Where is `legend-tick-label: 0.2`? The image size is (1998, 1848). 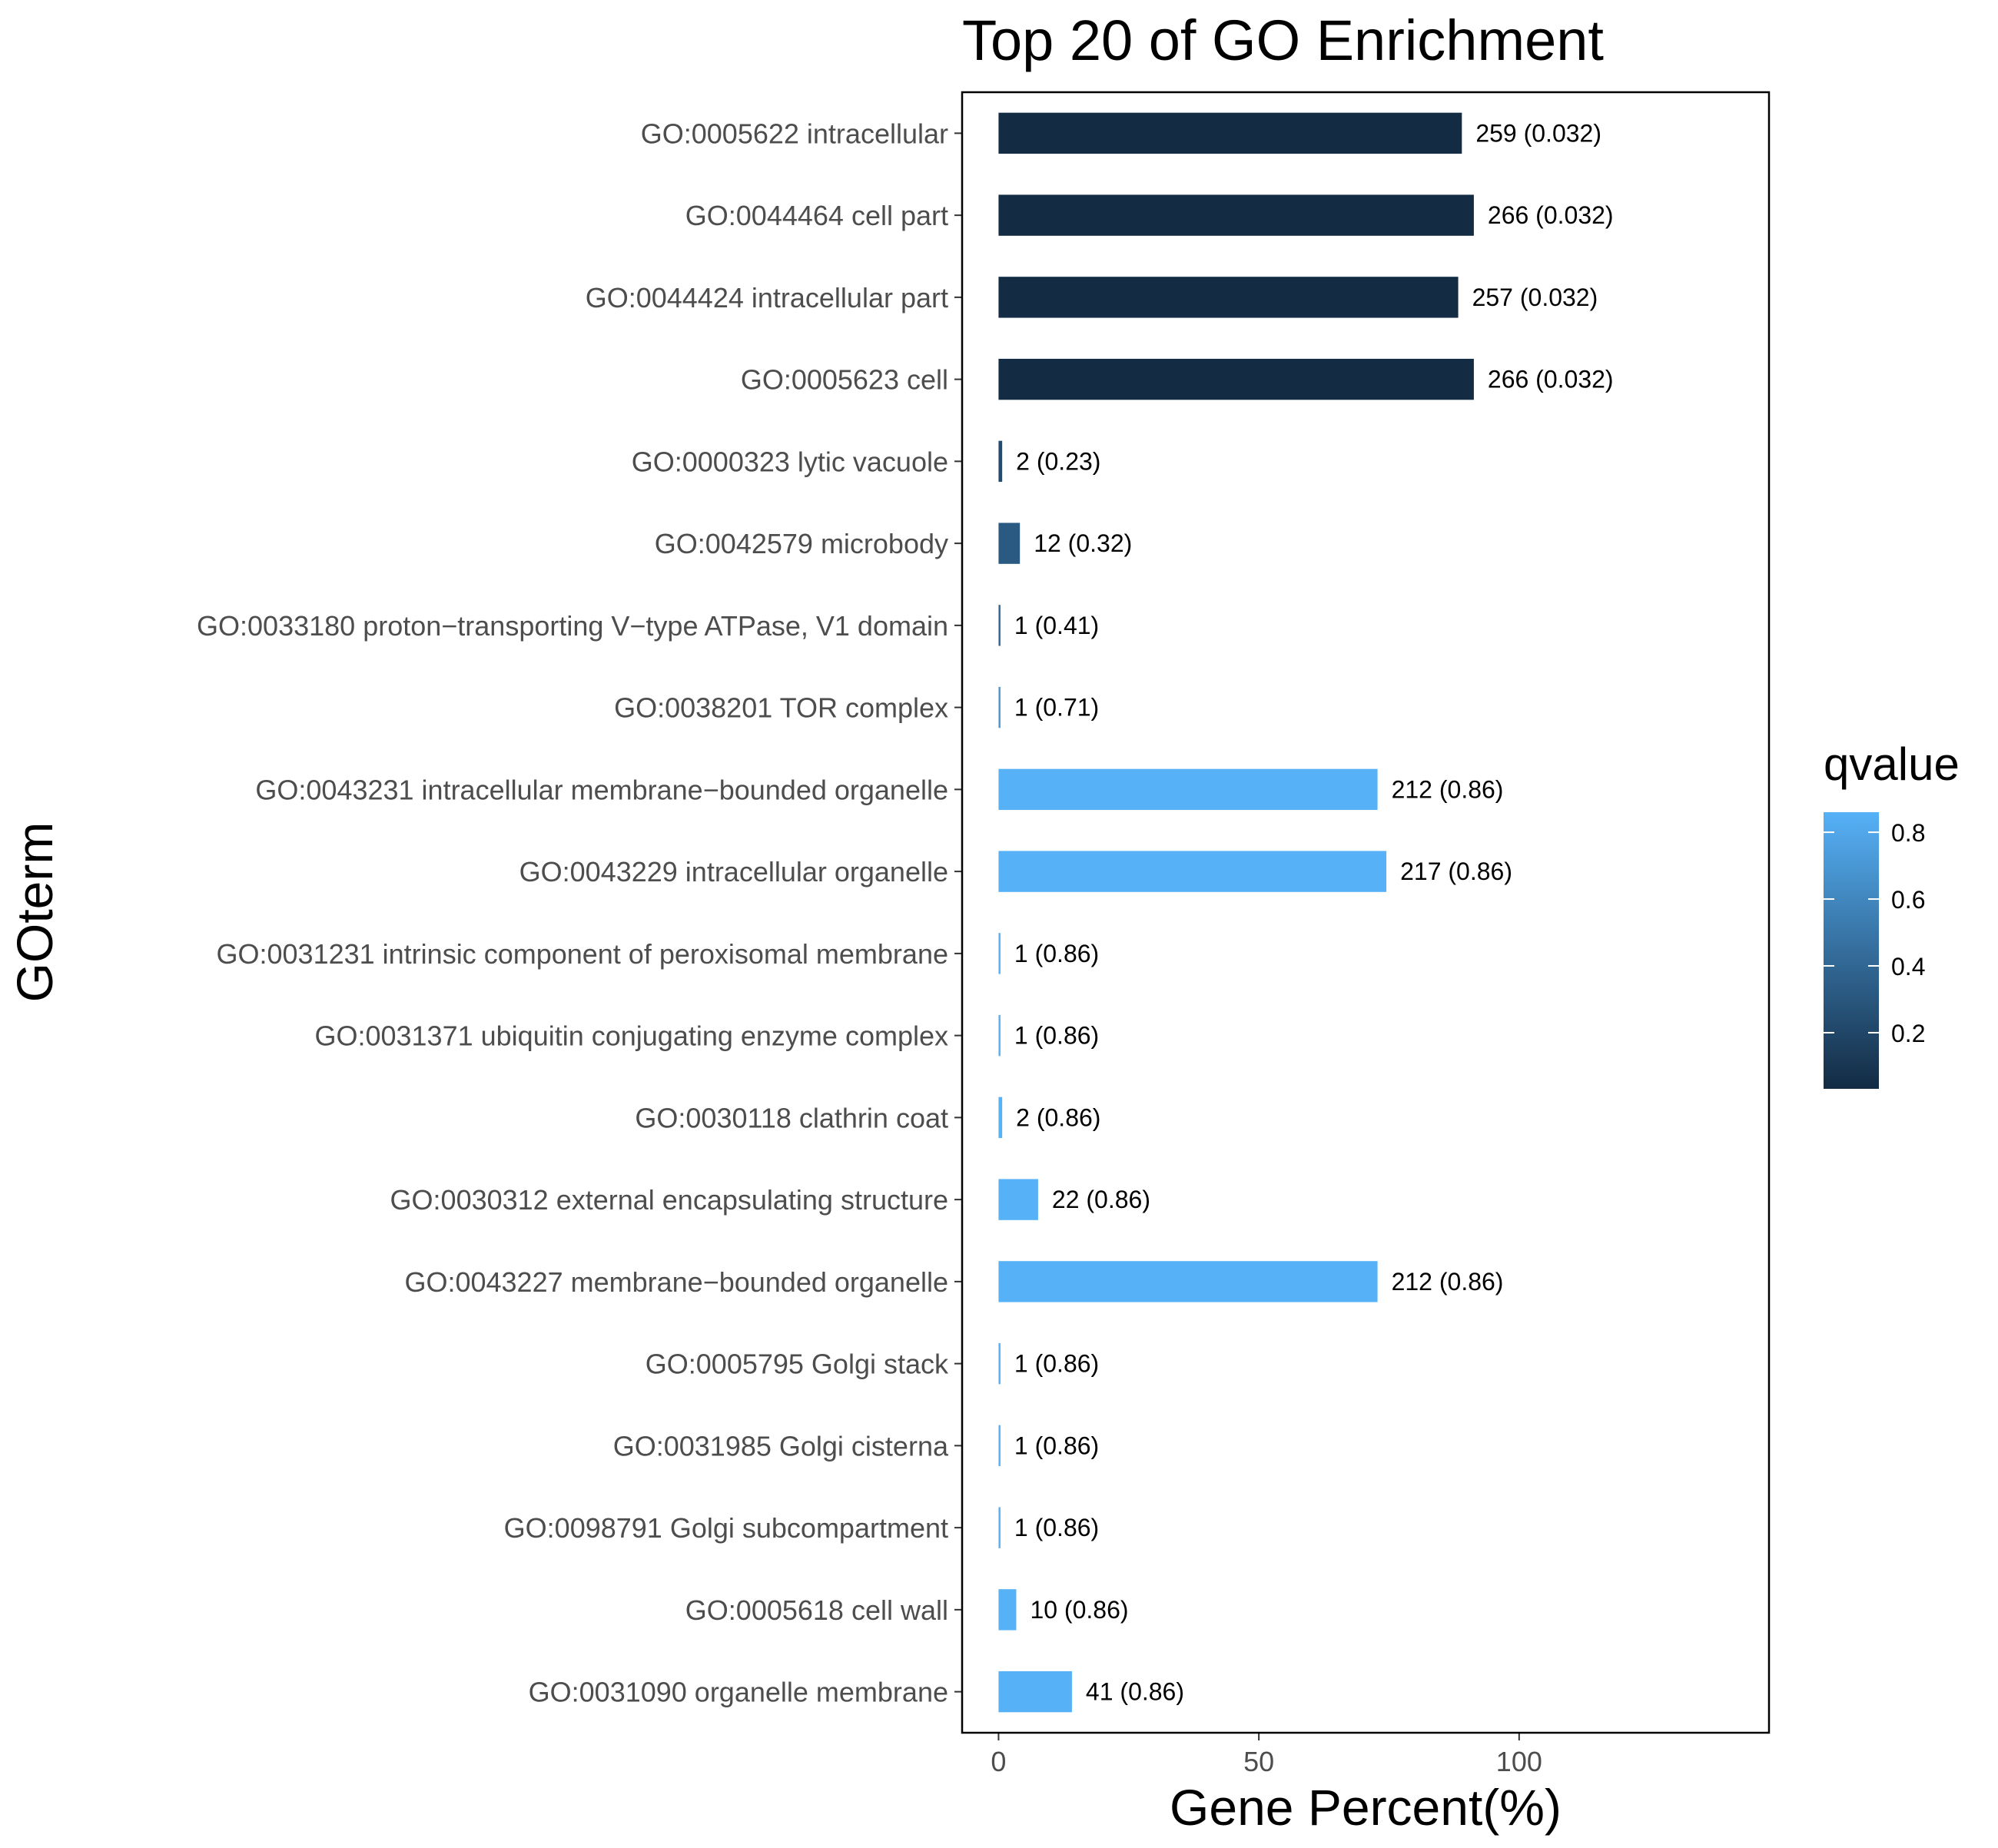 legend-tick-label: 0.2 is located at coordinates (1908, 1033).